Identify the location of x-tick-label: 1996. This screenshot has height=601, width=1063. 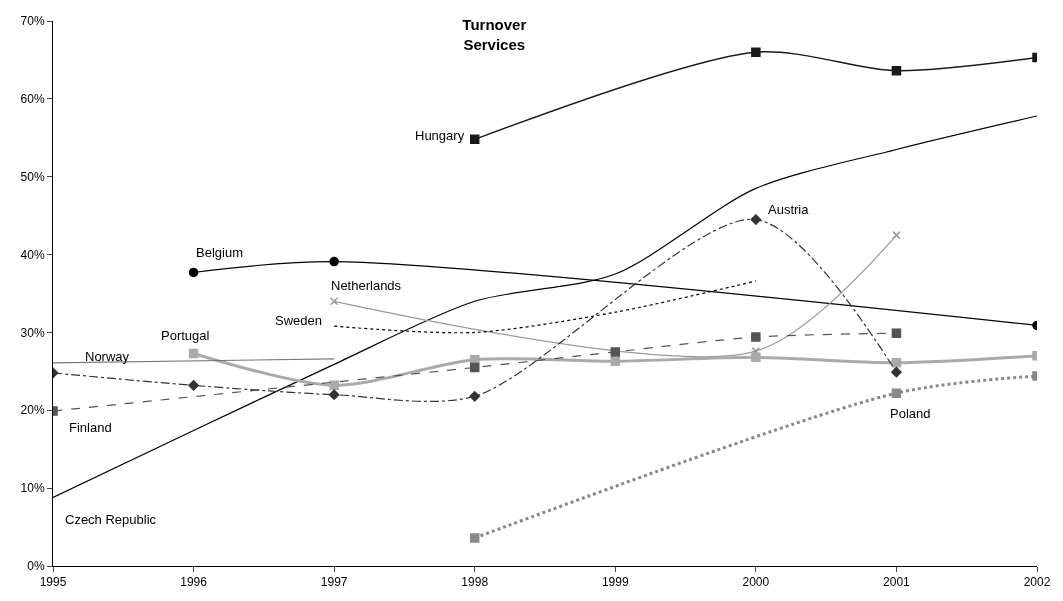
(194, 582).